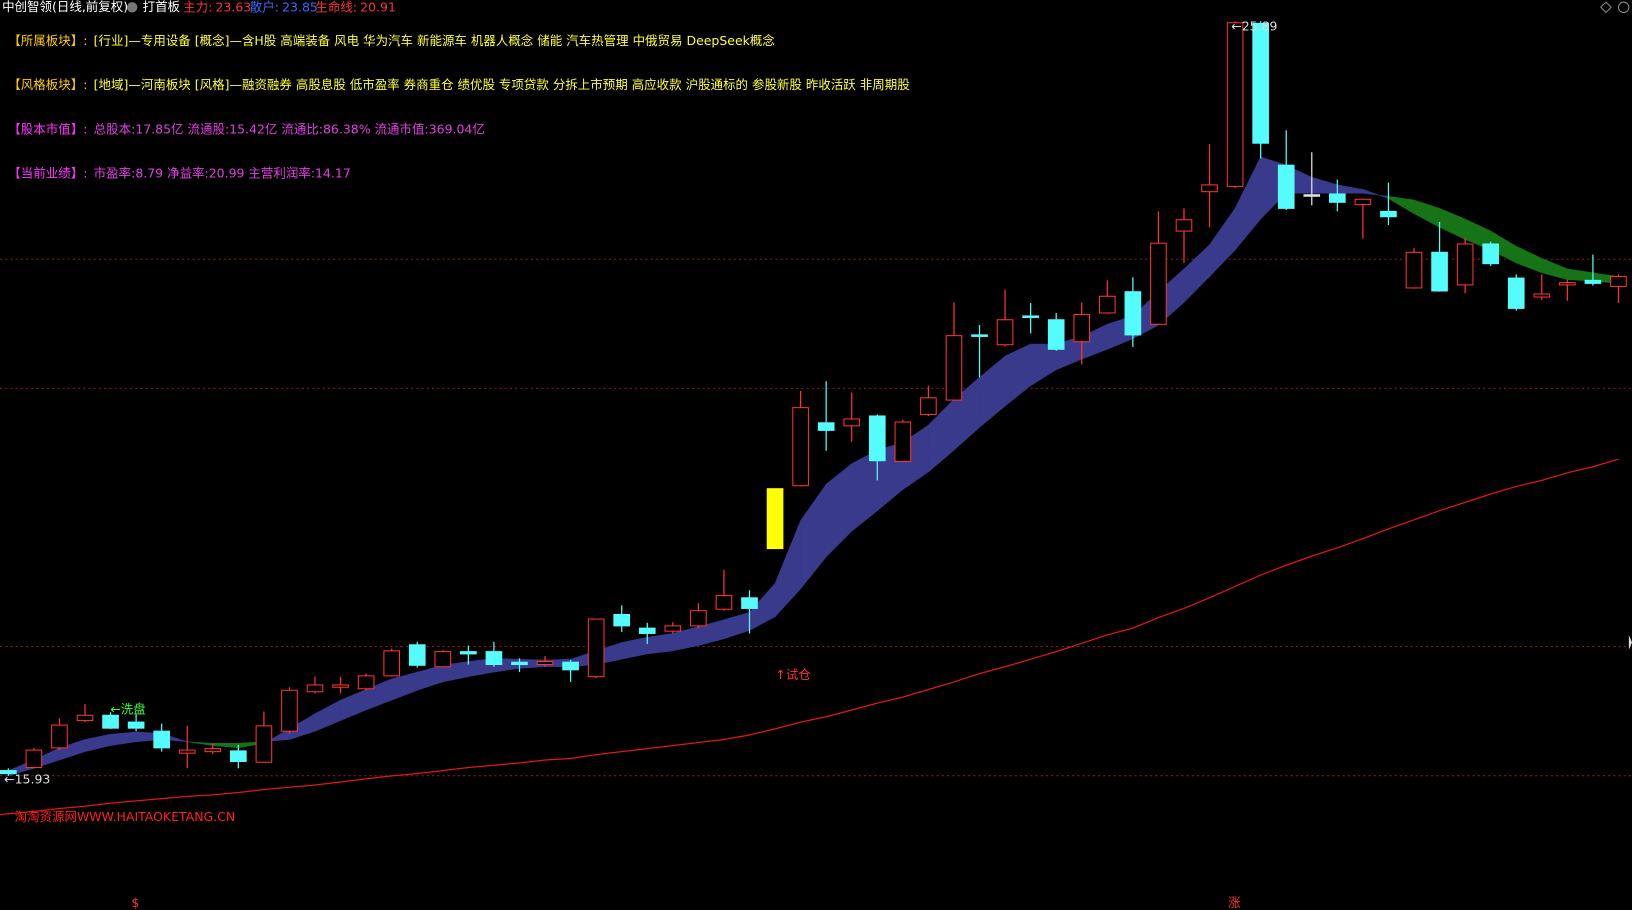  Describe the element at coordinates (1254, 26) in the screenshot. I see `annotation: ←25.89` at that location.